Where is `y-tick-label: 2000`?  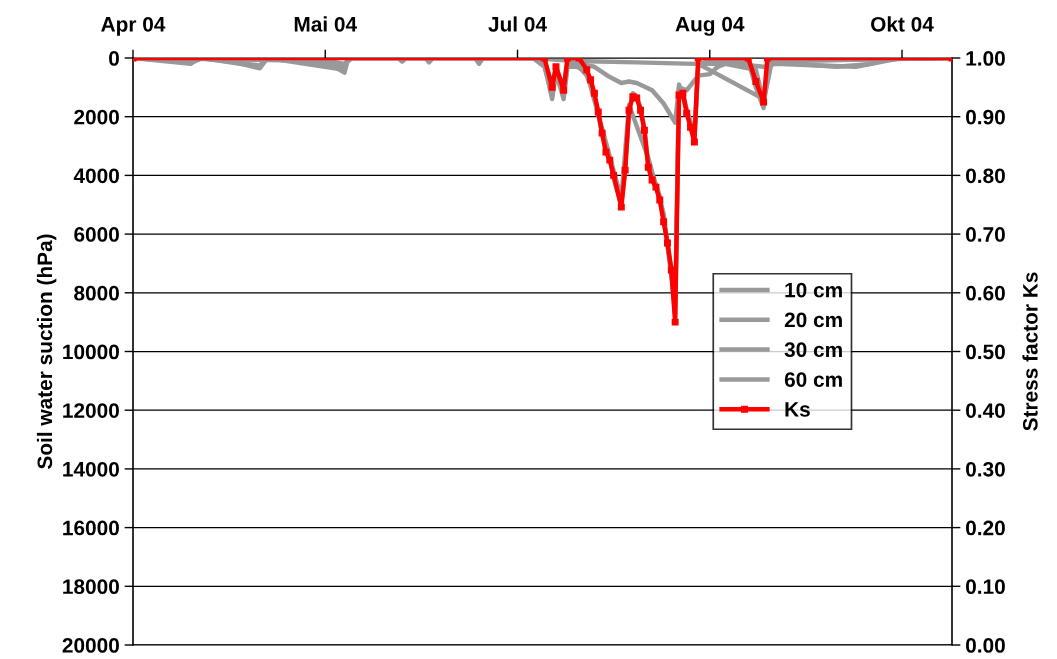
y-tick-label: 2000 is located at coordinates (96, 117).